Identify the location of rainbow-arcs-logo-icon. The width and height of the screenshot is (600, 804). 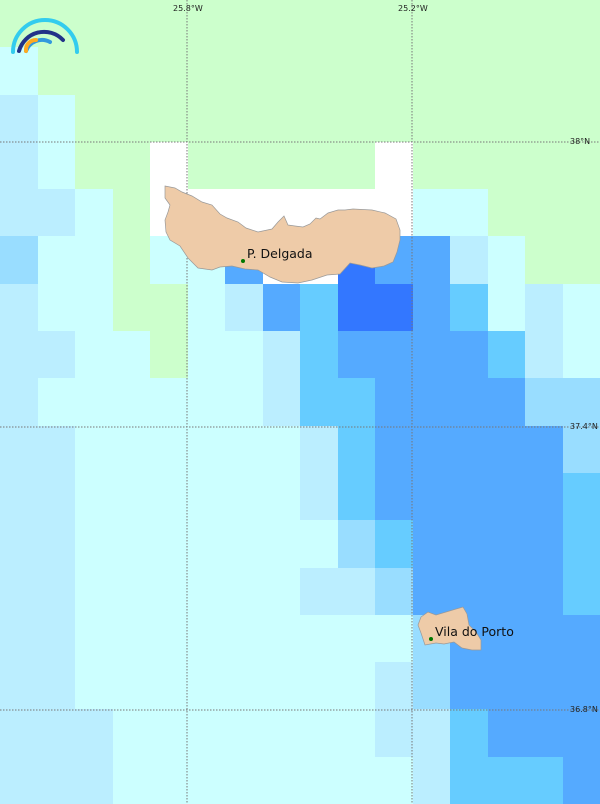
(45, 36).